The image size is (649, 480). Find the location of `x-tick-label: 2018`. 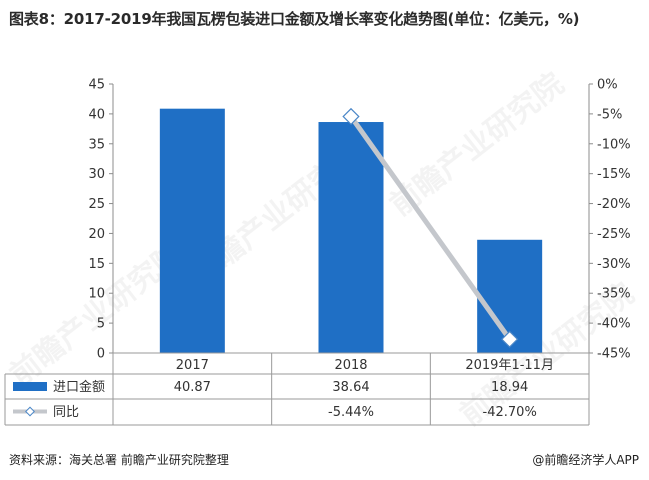

x-tick-label: 2018 is located at coordinates (350, 365).